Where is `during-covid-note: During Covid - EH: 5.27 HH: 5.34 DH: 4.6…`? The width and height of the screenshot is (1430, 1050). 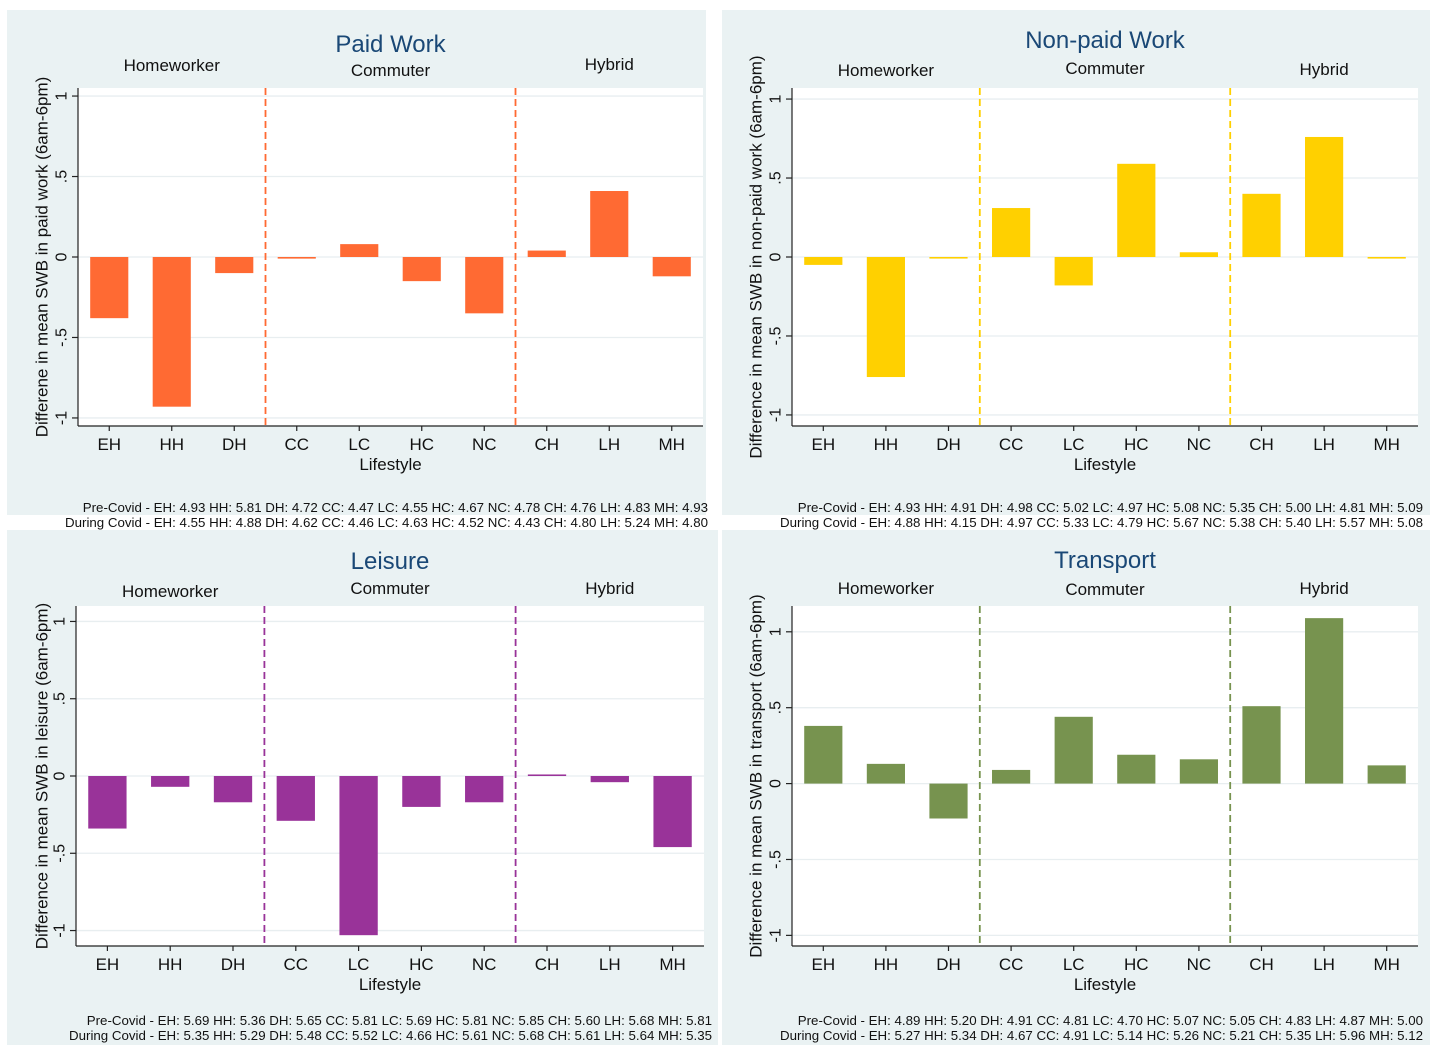 during-covid-note: During Covid - EH: 5.27 HH: 5.34 DH: 4.6… is located at coordinates (1101, 1035).